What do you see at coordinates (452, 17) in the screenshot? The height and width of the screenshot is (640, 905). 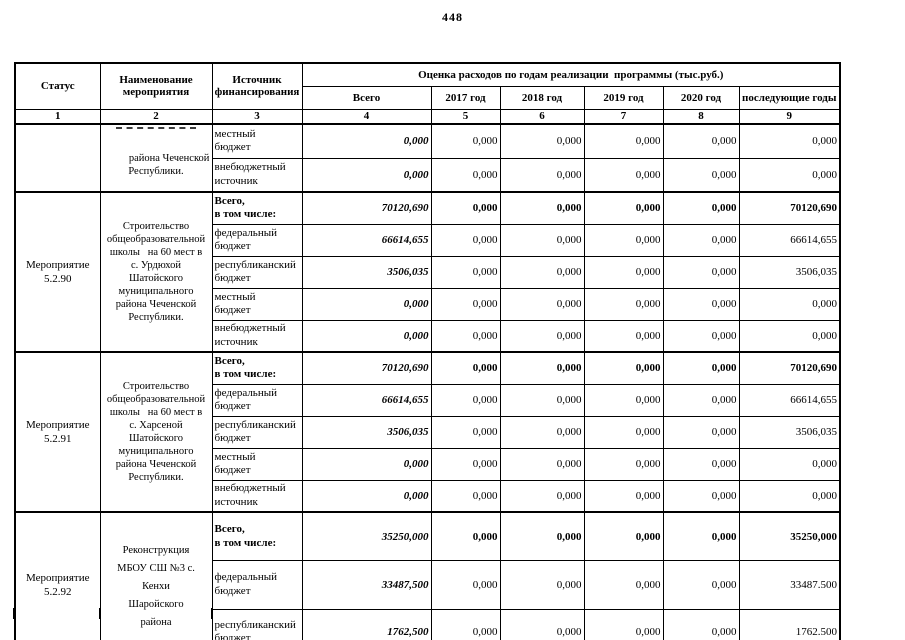 I see `page-number: 448` at bounding box center [452, 17].